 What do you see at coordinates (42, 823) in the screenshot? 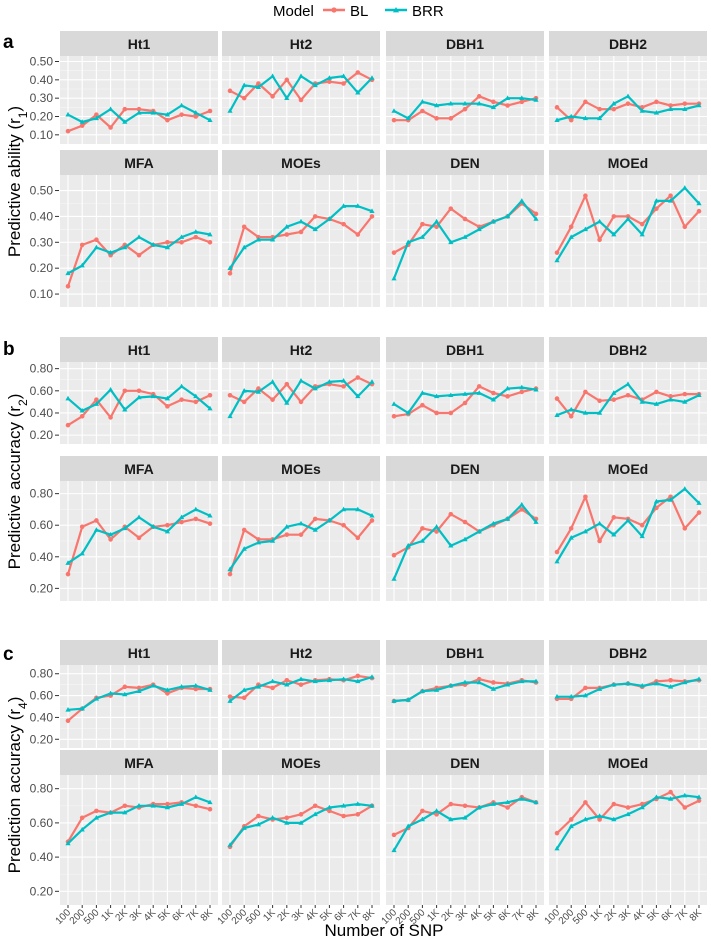
I see `y-tick-label: 0.60` at bounding box center [42, 823].